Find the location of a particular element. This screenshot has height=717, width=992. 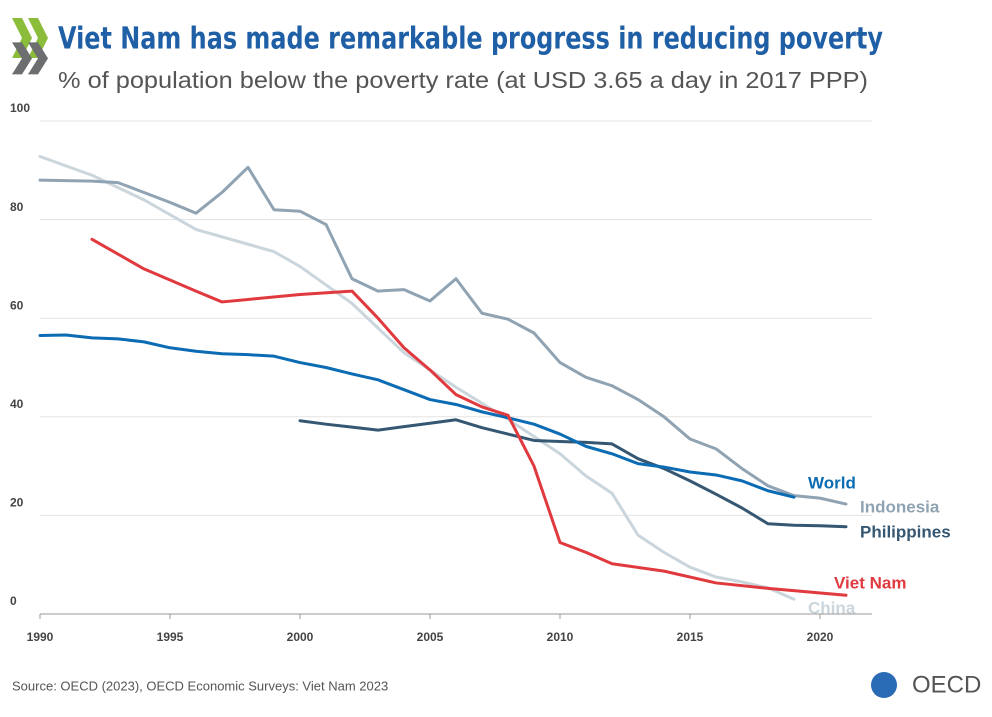

x-tick-label: 2000 is located at coordinates (300, 637).